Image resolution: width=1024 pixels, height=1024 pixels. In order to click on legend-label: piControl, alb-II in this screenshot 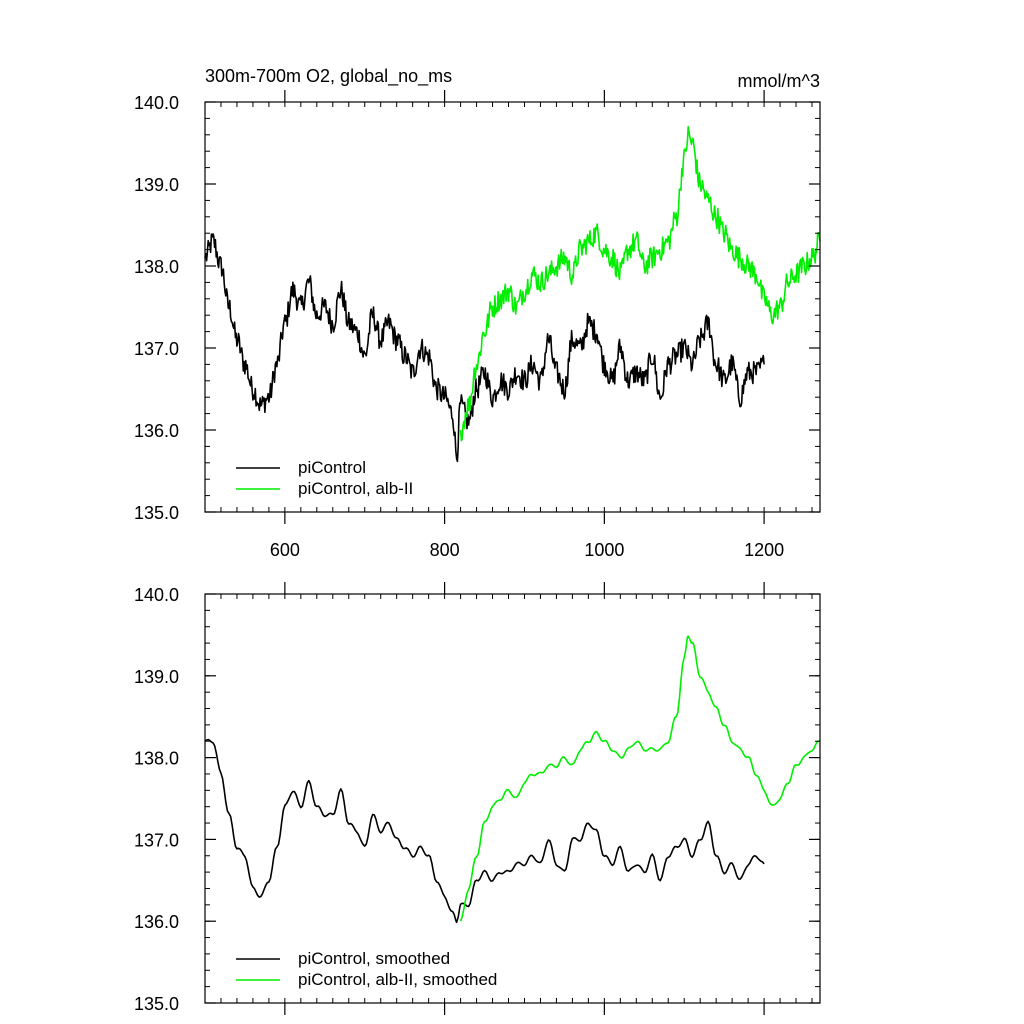, I will do `click(355, 488)`.